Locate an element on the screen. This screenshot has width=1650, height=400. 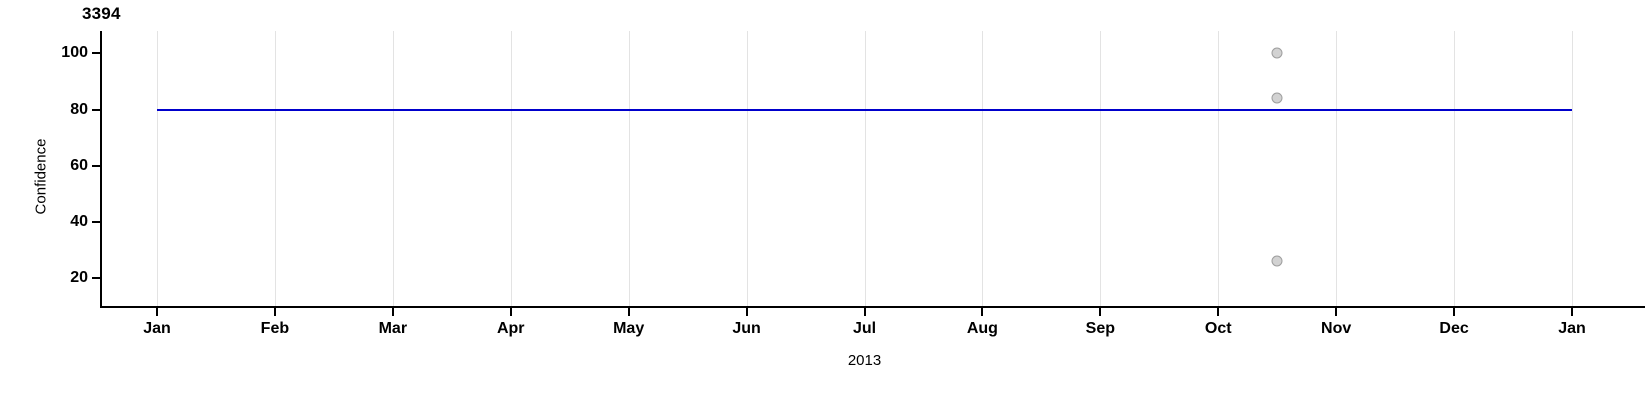
y-axis-tick-label: 80 is located at coordinates (79, 109).